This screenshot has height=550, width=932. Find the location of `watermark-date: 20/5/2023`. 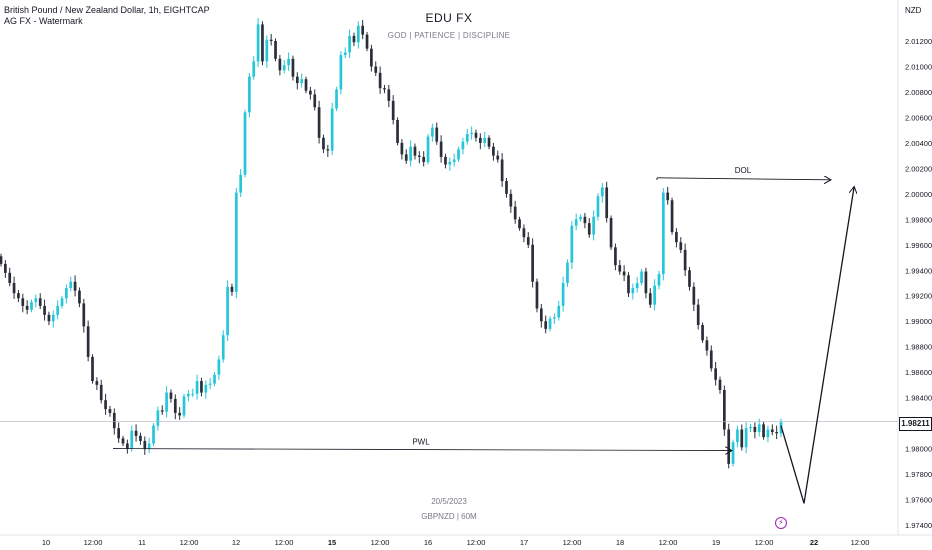

watermark-date: 20/5/2023 is located at coordinates (449, 501).